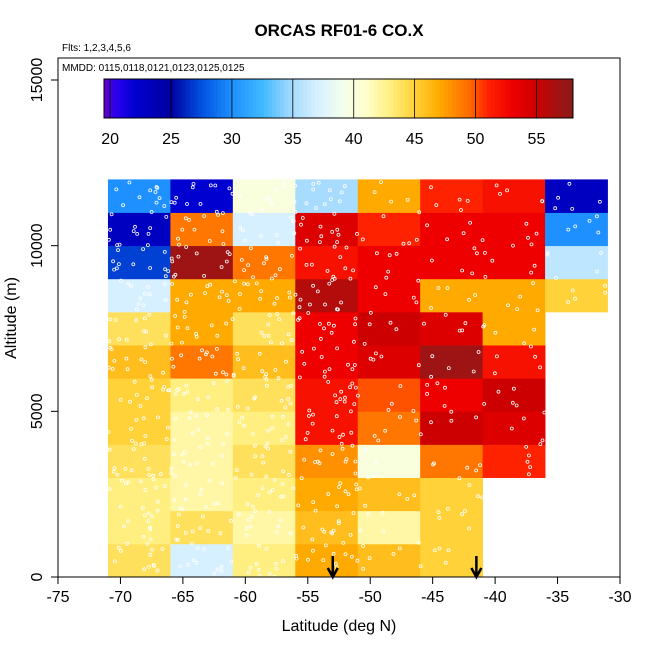  Describe the element at coordinates (476, 139) in the screenshot. I see `colorbar-tick-label: 50` at that location.